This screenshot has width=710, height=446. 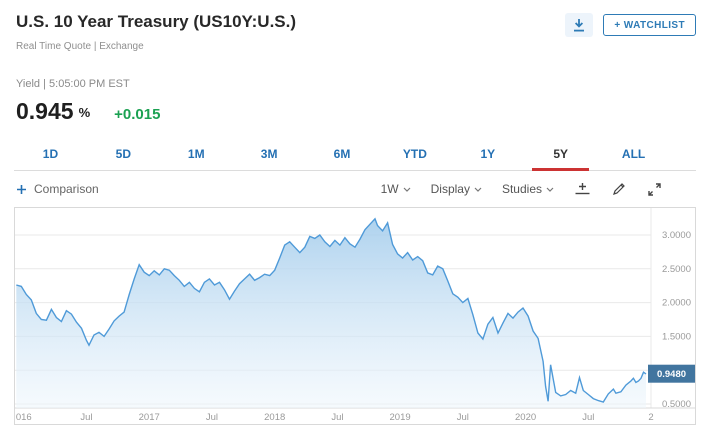 What do you see at coordinates (269, 154) in the screenshot?
I see `tab-3m: 3M` at bounding box center [269, 154].